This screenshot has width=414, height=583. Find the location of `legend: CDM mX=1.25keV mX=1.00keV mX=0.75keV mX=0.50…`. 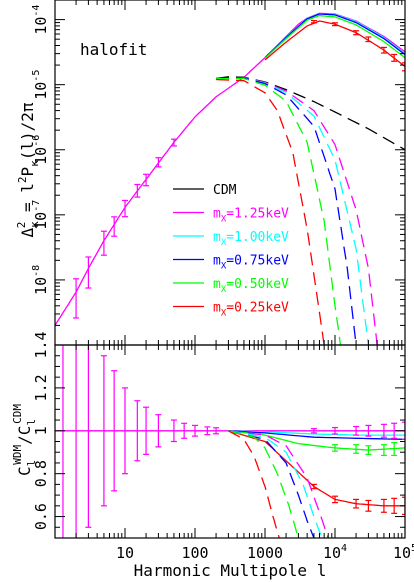

legend: CDM mX=1.25keV mX=1.00keV mX=0.75keV mX=0.50… is located at coordinates (231, 251).